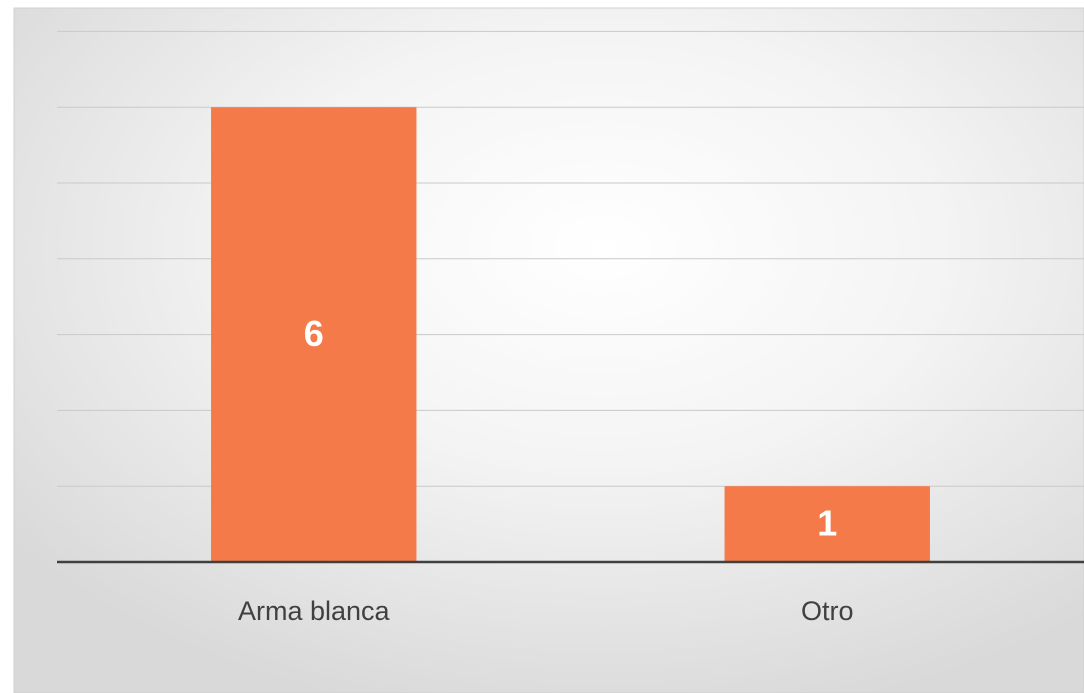 This screenshot has width=1084, height=693. What do you see at coordinates (314, 611) in the screenshot?
I see `x-tick-label: Arma blanca` at bounding box center [314, 611].